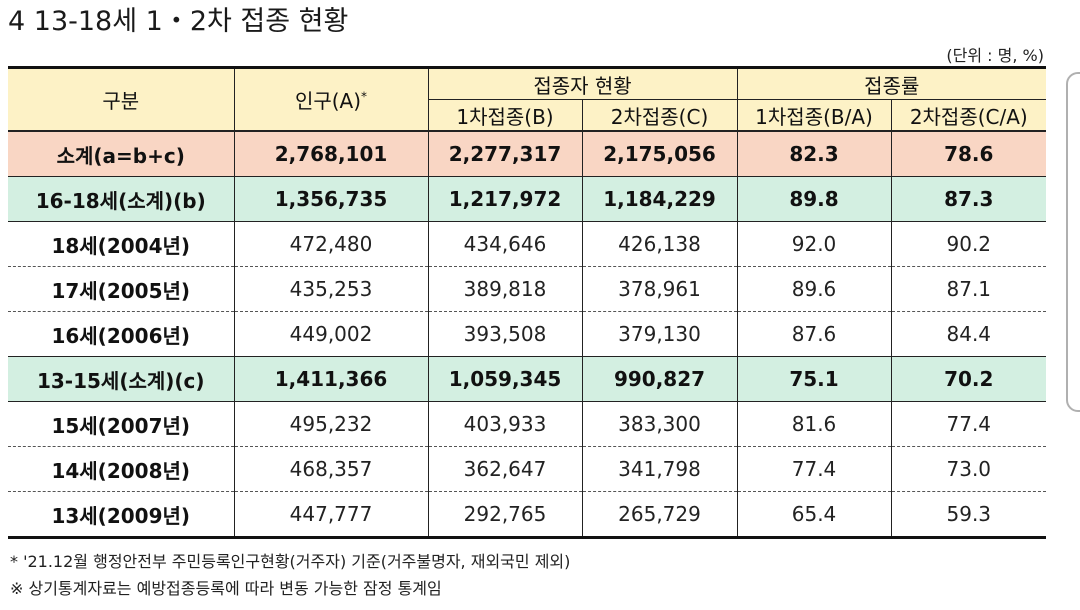  I want to click on cell-second-dose: 426,138, so click(659, 244).